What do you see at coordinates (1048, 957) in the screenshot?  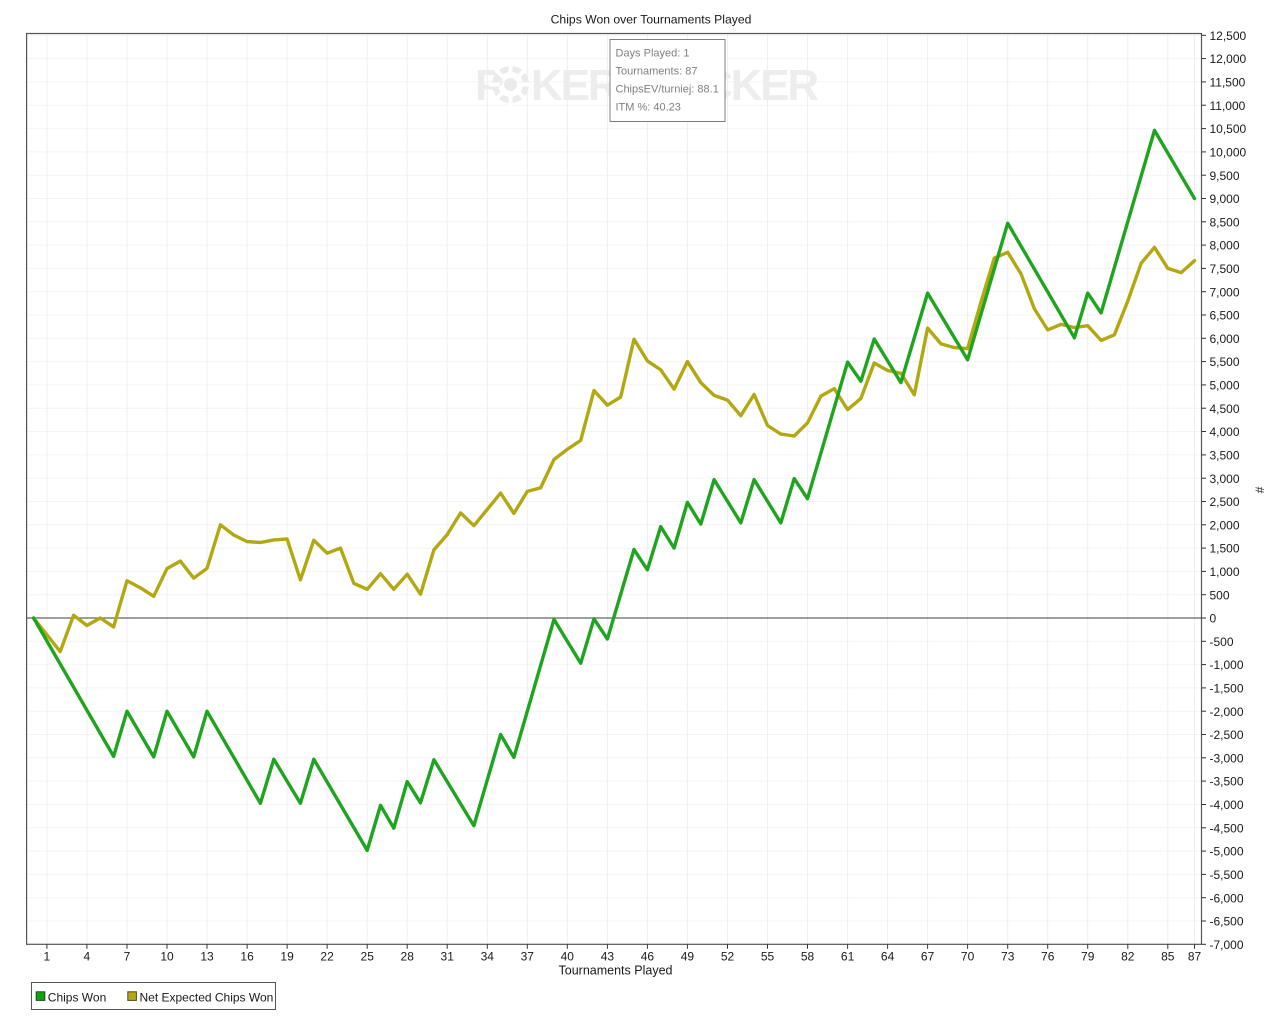 I see `svg-text: 76` at bounding box center [1048, 957].